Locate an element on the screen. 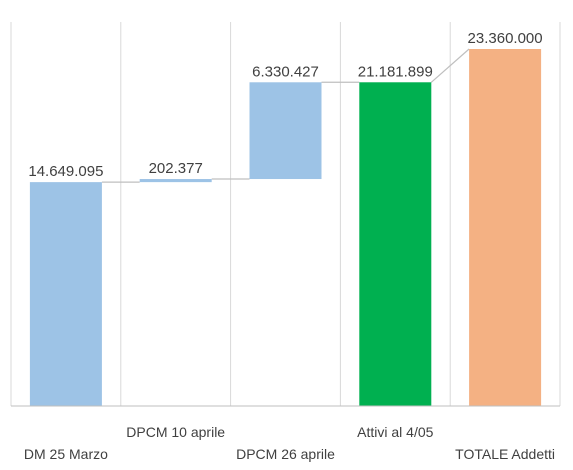 This screenshot has width=573, height=470. category-label-4: Attivi al 4/05 is located at coordinates (395, 432).